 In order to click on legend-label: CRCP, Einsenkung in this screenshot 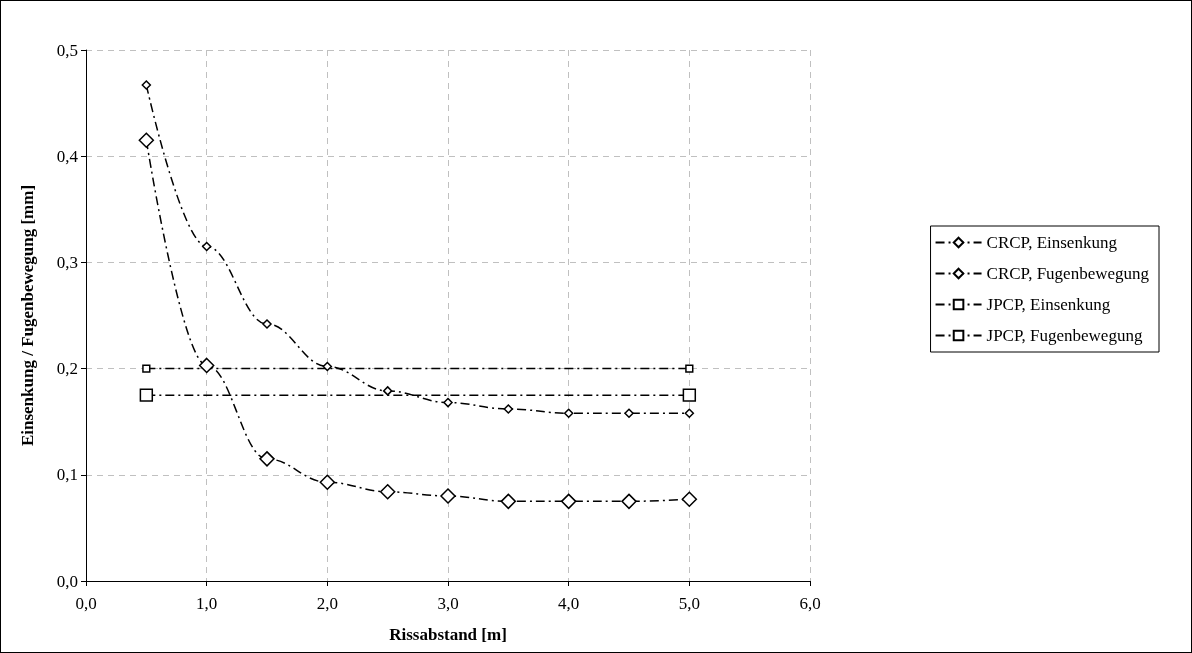, I will do `click(1052, 242)`.